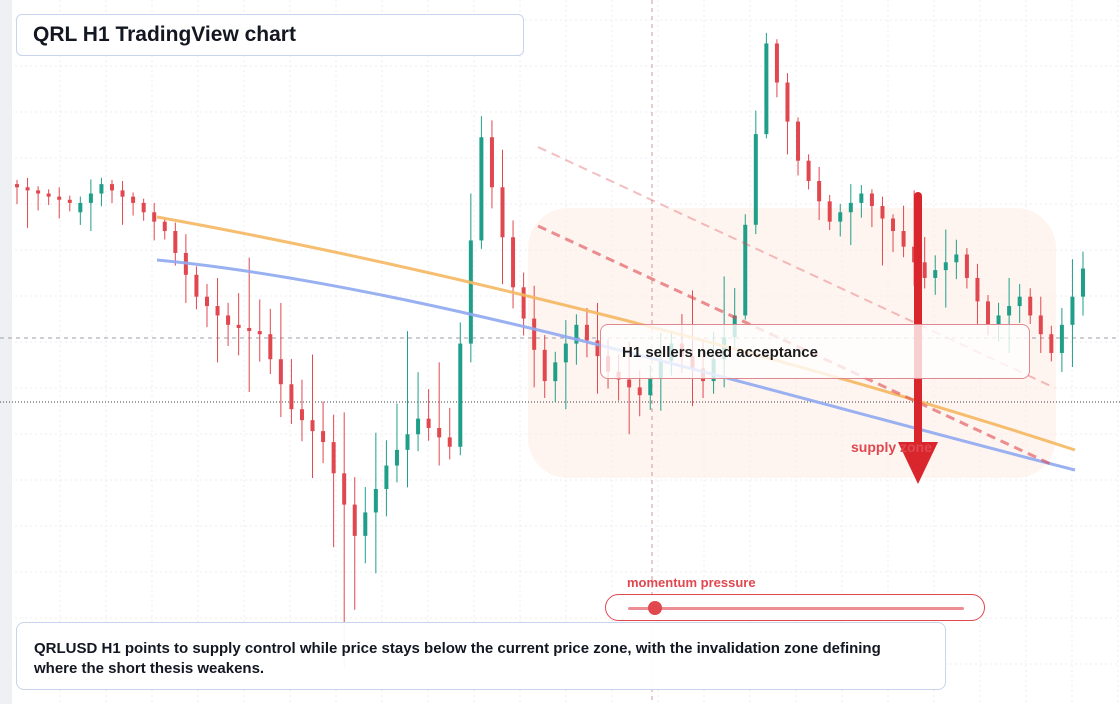 This screenshot has height=704, width=1120. What do you see at coordinates (691, 582) in the screenshot?
I see `momentum-label: momentum pressure` at bounding box center [691, 582].